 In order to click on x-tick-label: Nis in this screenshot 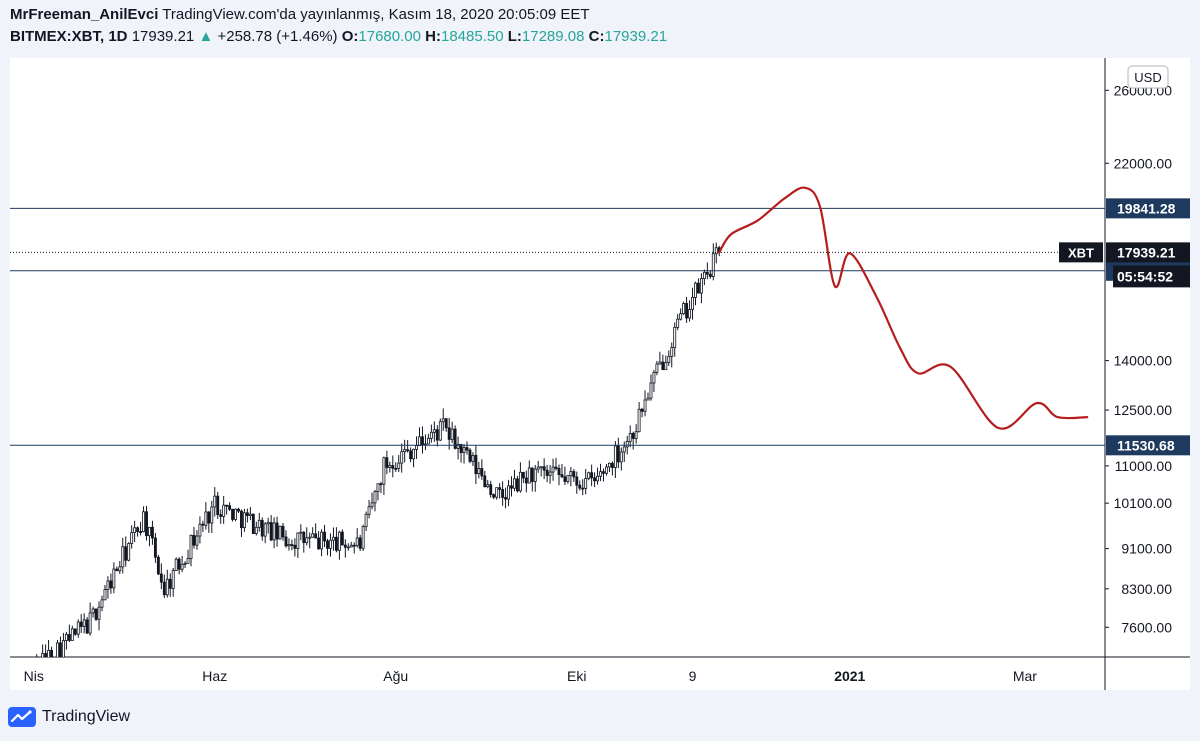, I will do `click(34, 676)`.